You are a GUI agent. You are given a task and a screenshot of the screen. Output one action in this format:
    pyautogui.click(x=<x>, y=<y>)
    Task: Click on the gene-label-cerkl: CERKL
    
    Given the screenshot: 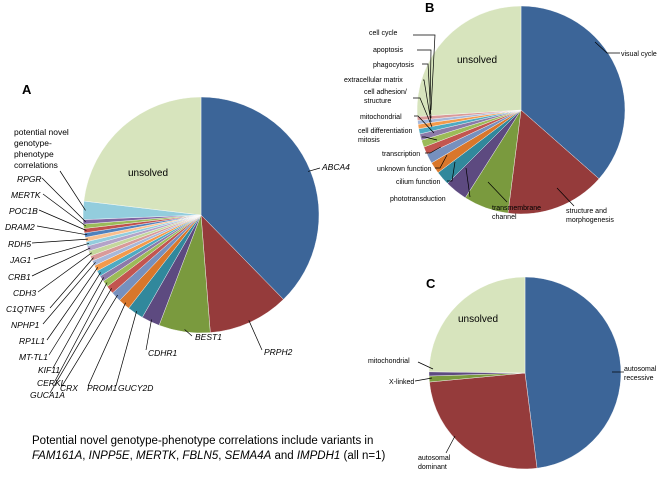 What is the action you would take?
    pyautogui.click(x=51, y=383)
    